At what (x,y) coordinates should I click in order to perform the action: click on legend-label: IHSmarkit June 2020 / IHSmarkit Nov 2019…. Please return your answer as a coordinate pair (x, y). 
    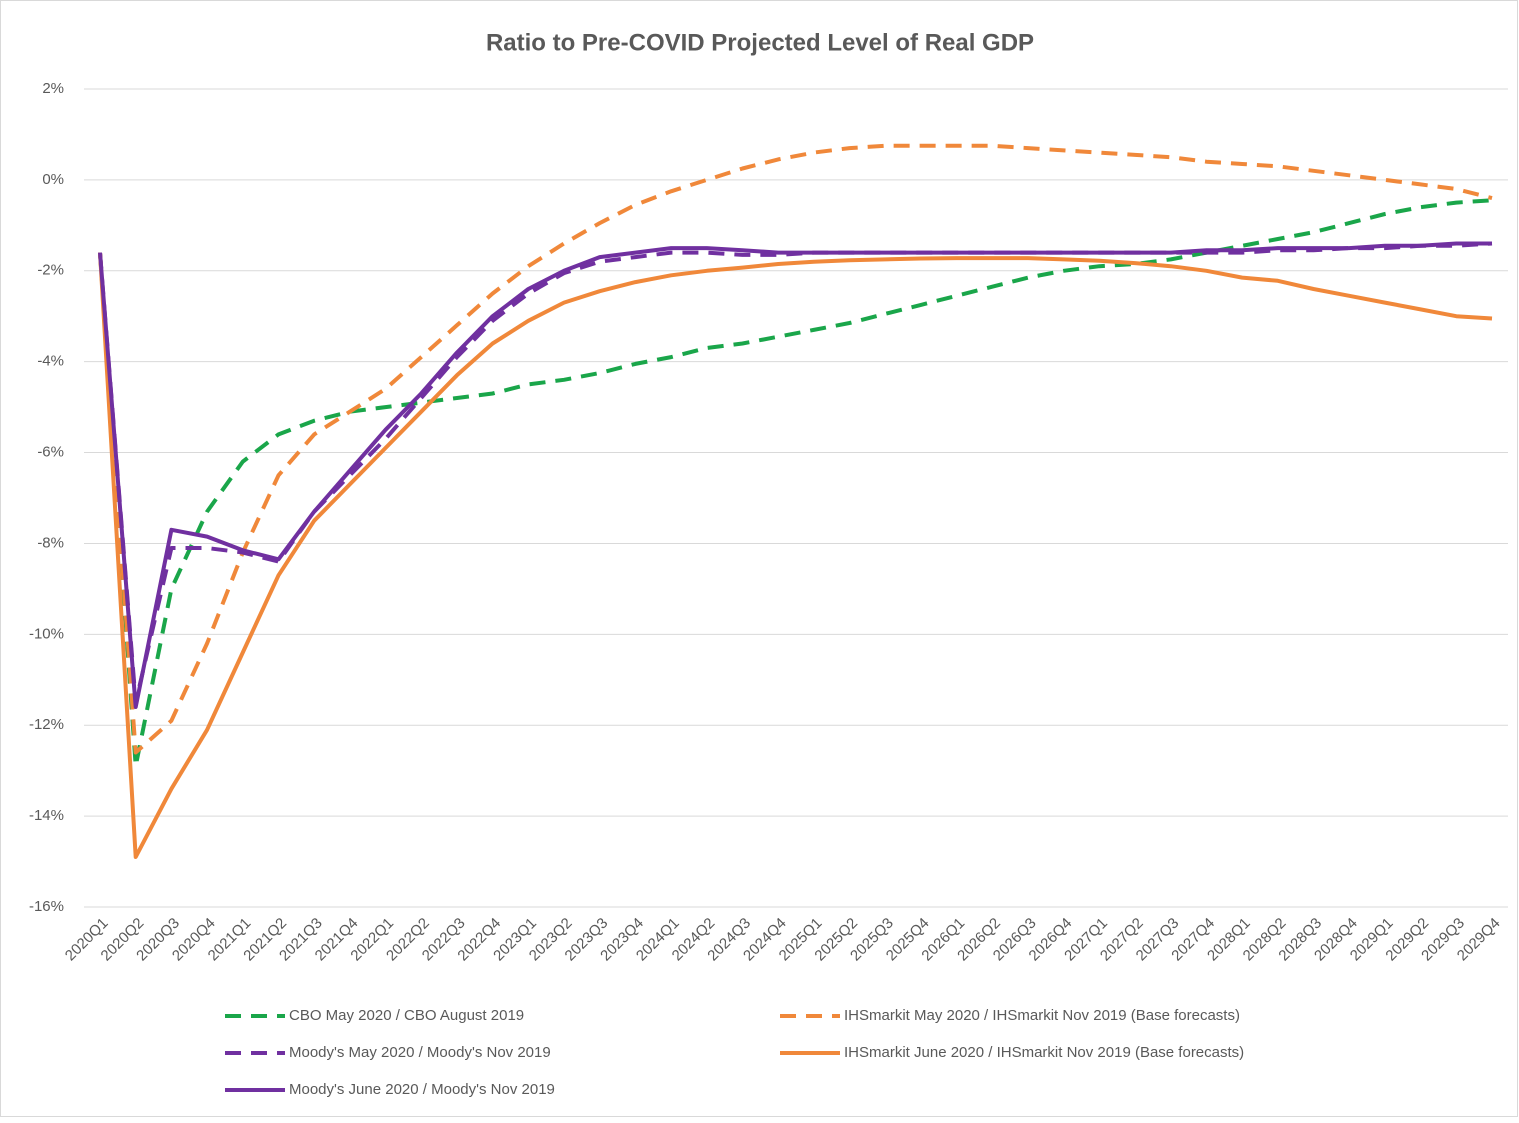
    Looking at the image, I should click on (1044, 1052).